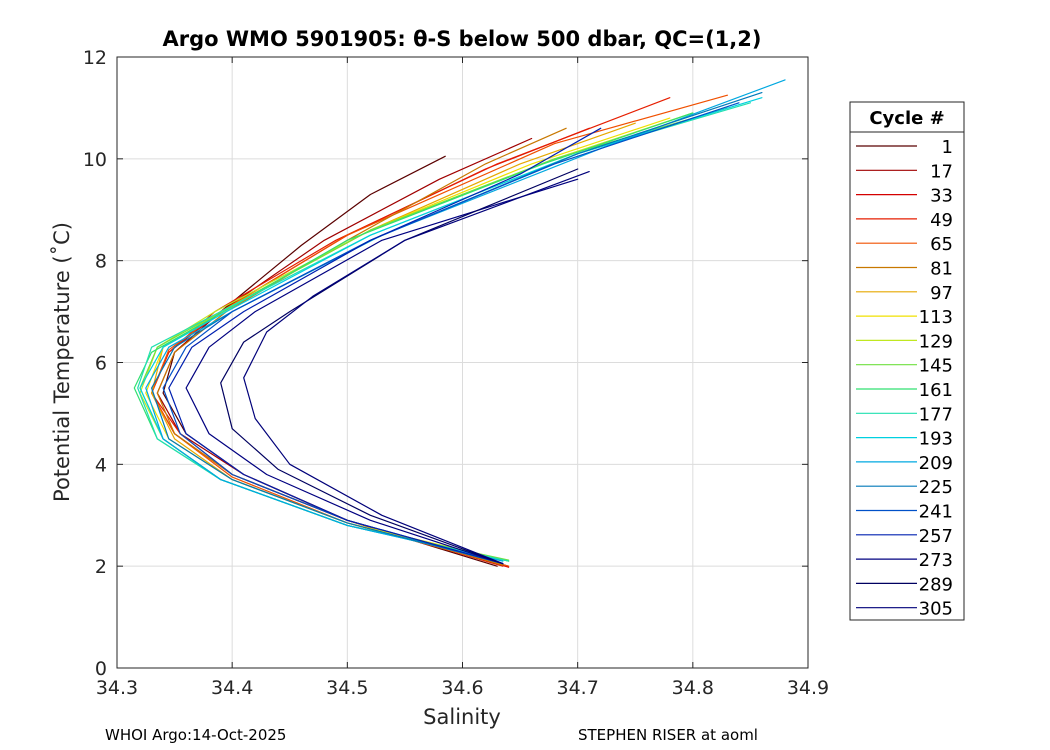 The width and height of the screenshot is (1050, 750). What do you see at coordinates (101, 262) in the screenshot?
I see `y-tick-label: 8` at bounding box center [101, 262].